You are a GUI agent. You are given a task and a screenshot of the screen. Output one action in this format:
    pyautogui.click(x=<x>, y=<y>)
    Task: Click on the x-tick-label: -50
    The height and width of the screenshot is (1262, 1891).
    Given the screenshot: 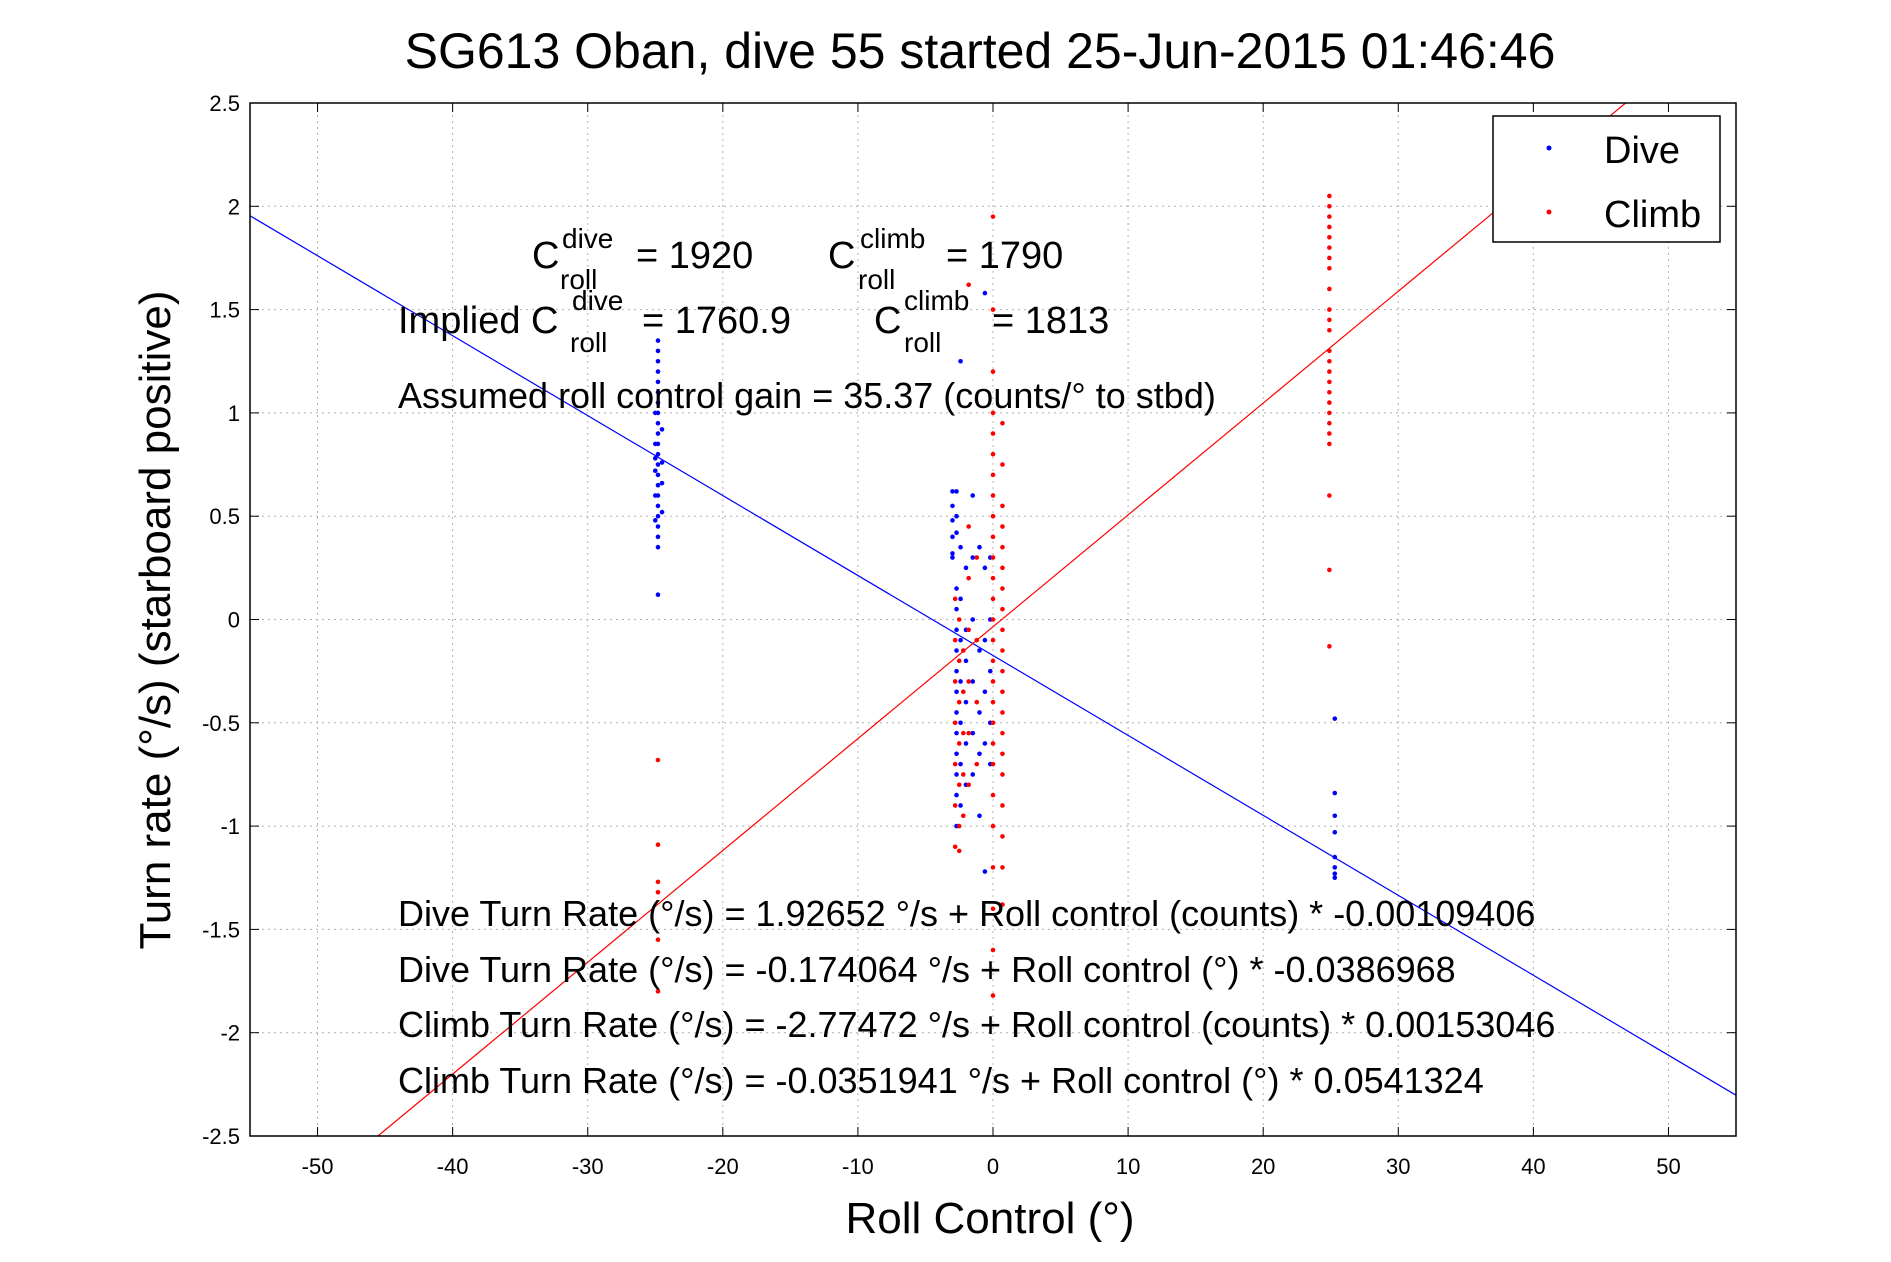 What is the action you would take?
    pyautogui.click(x=318, y=1166)
    